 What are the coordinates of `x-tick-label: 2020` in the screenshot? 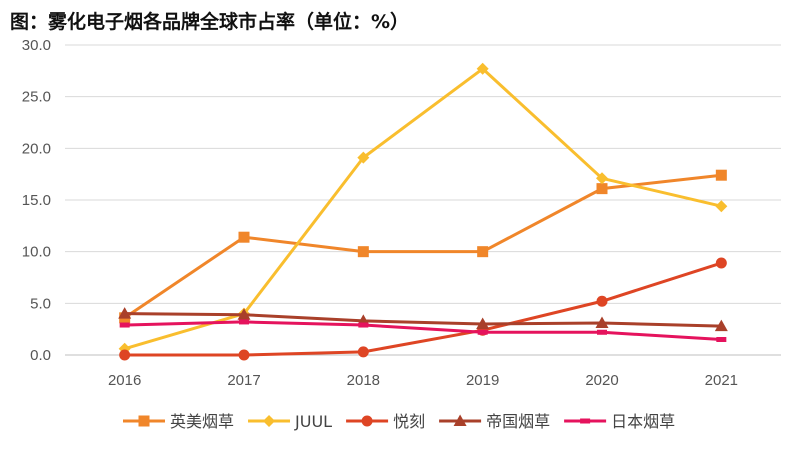 It's located at (601, 380).